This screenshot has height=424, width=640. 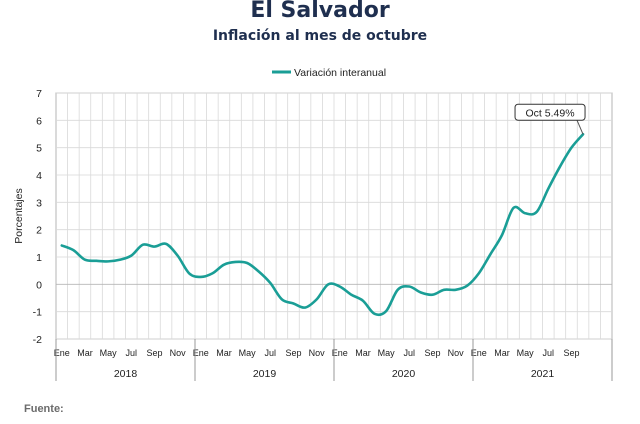 I want to click on chart-title: El Salvador, so click(x=320, y=11).